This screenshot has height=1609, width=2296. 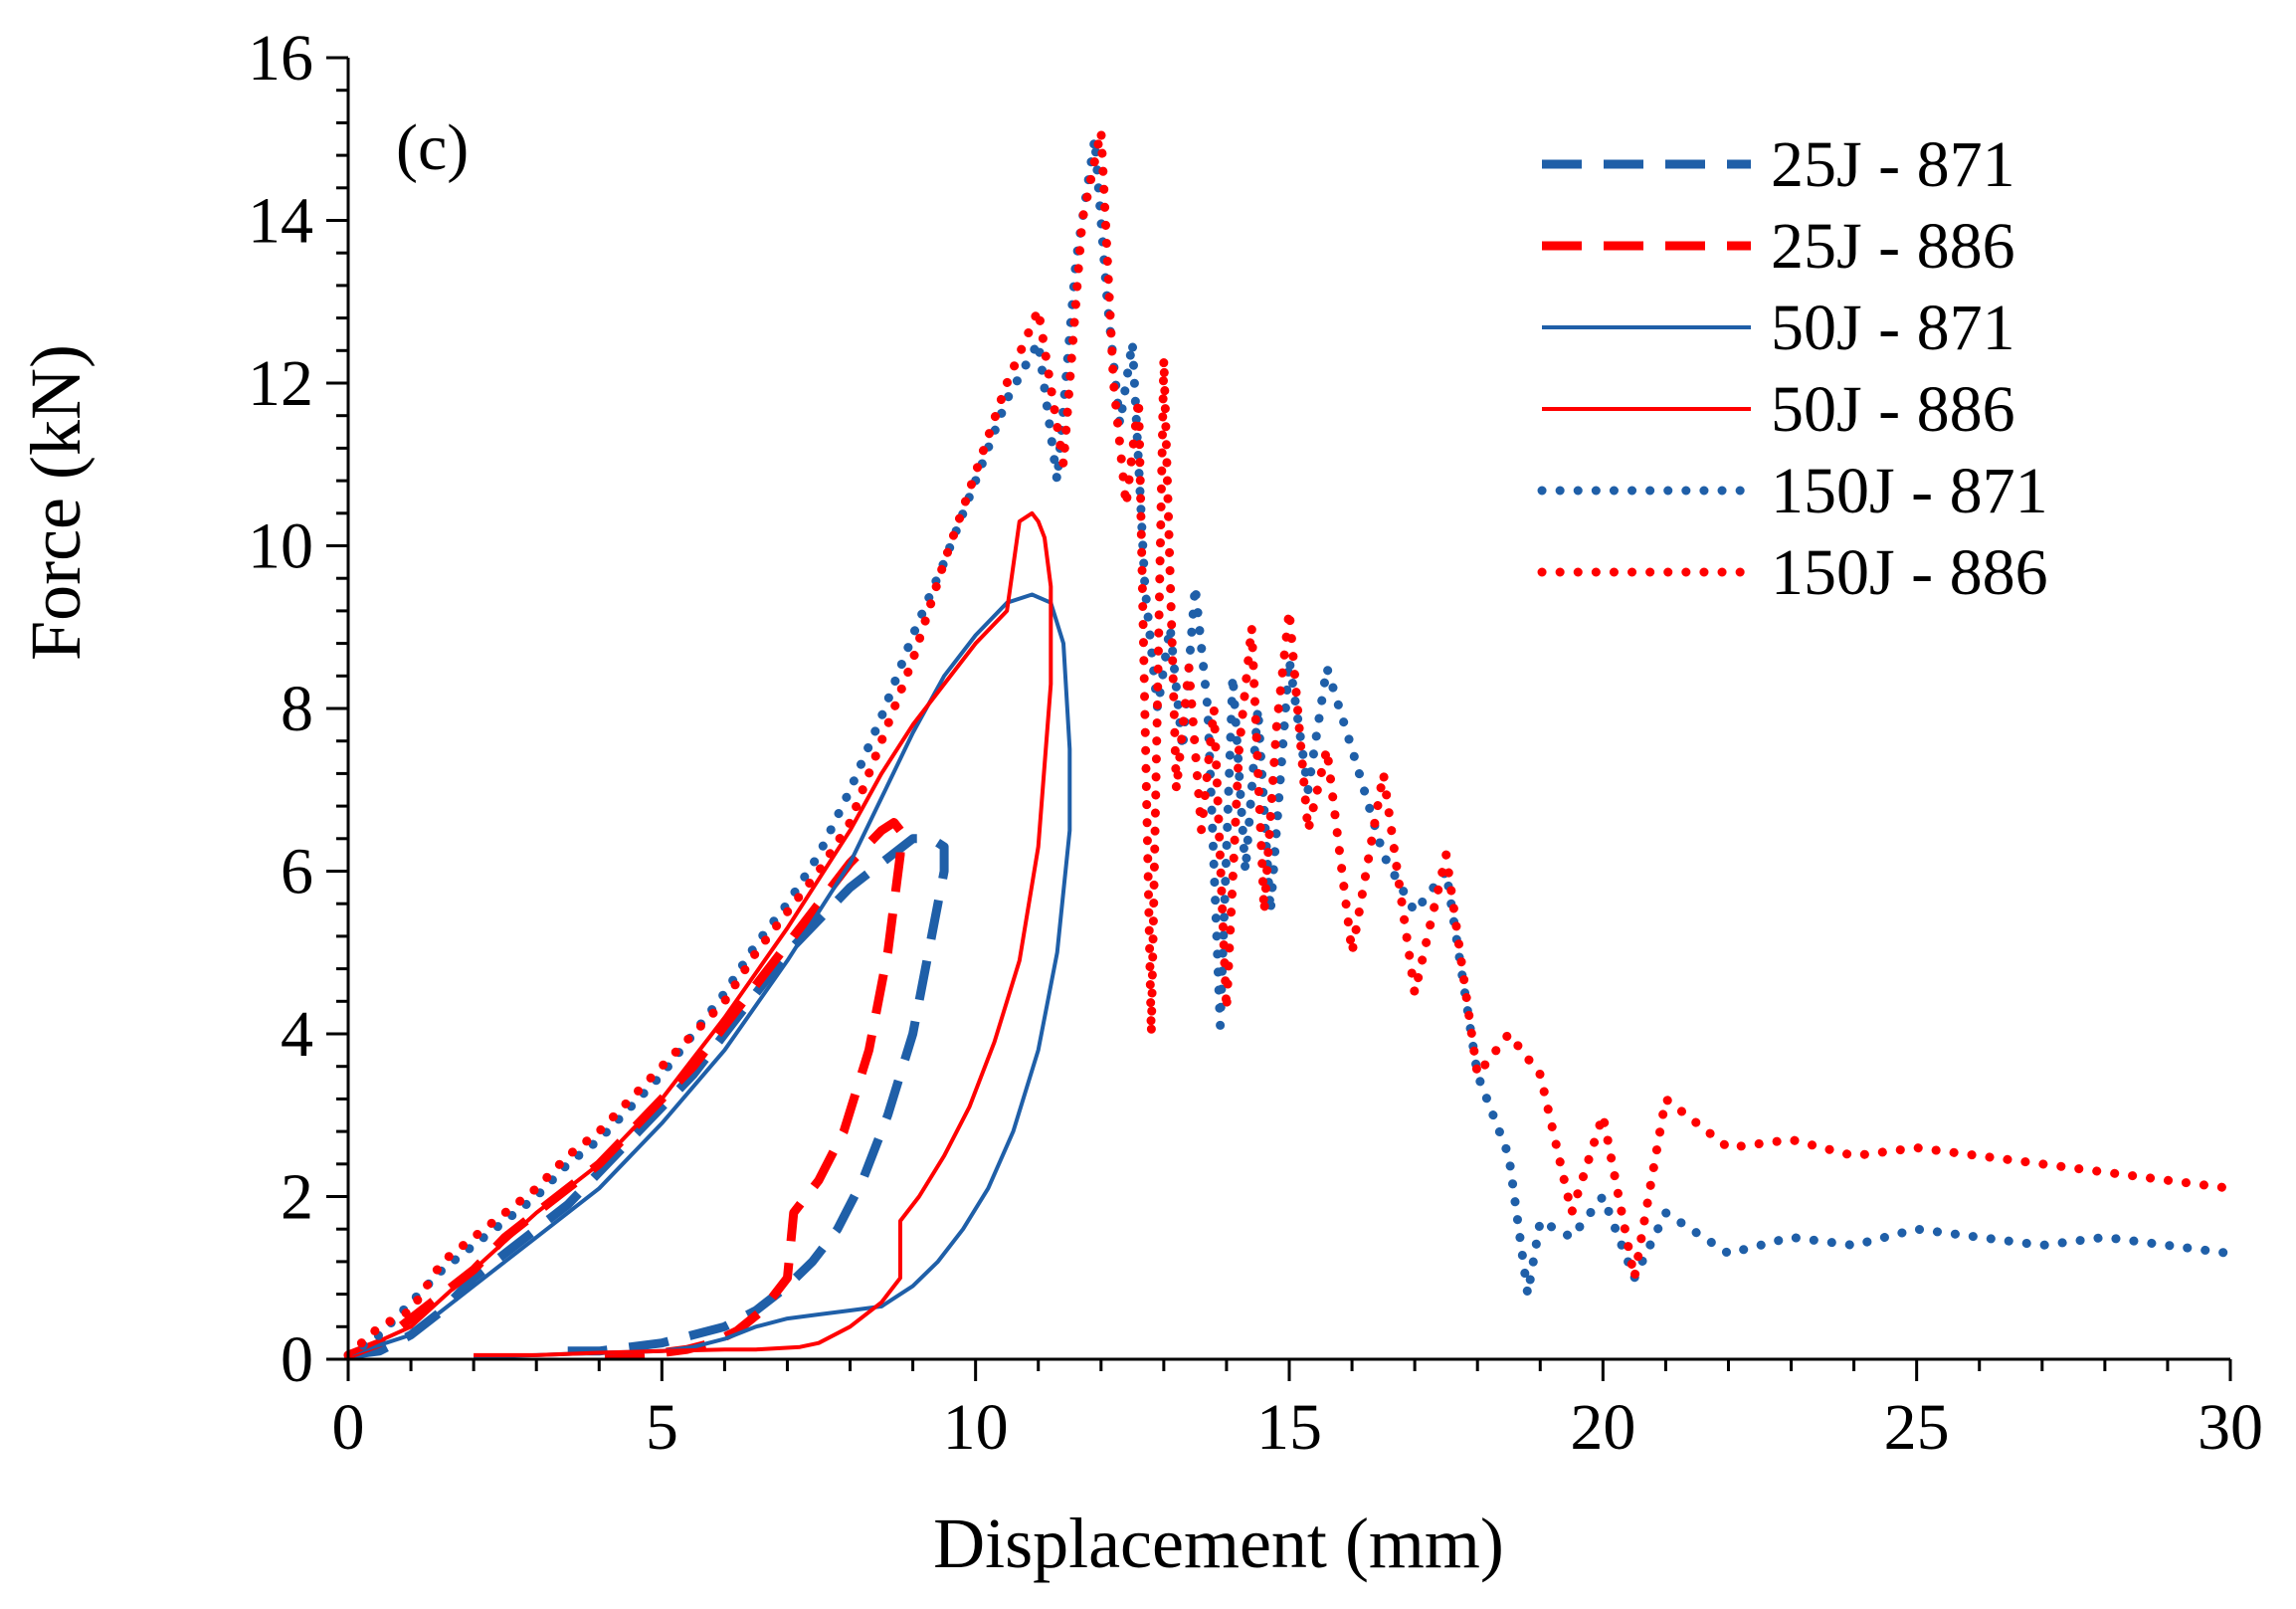 I want to click on y-tick-label: 0, so click(x=297, y=1359).